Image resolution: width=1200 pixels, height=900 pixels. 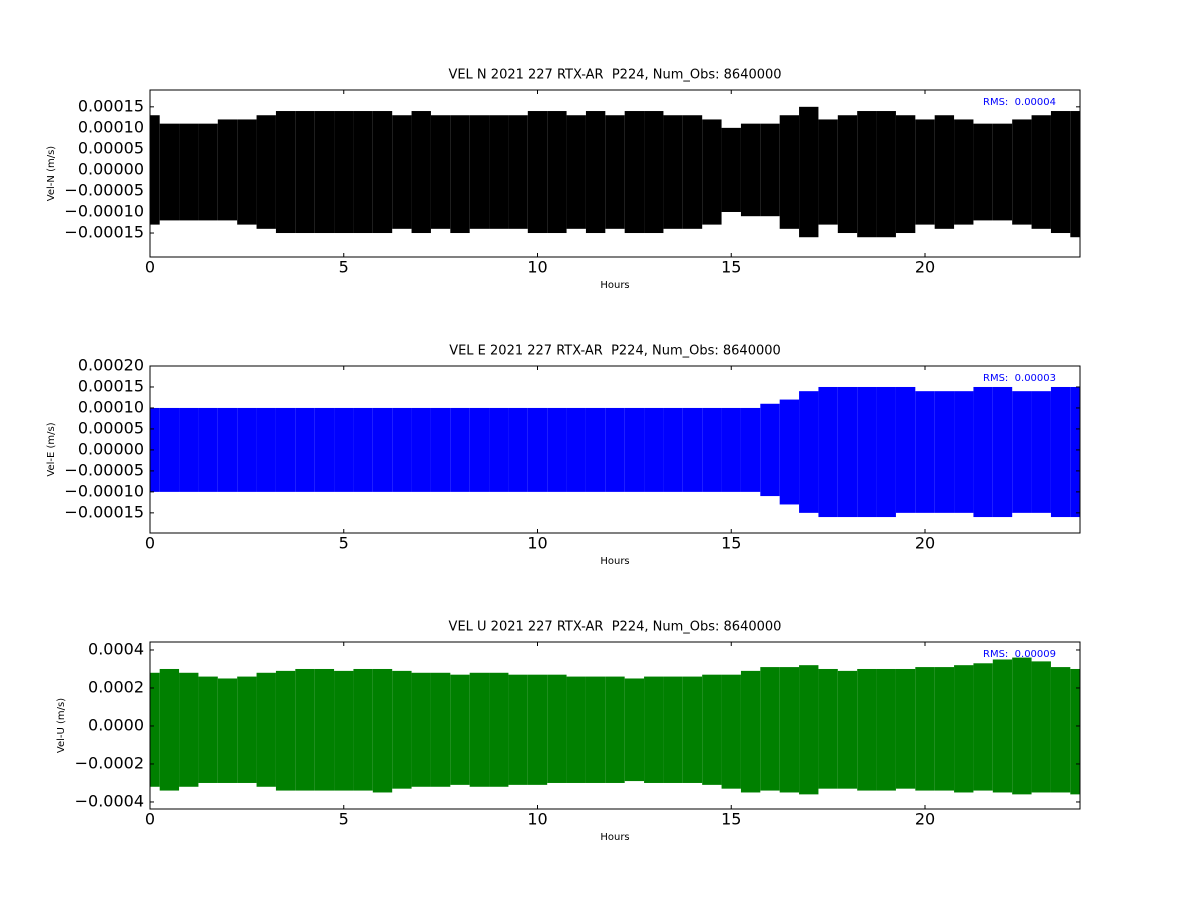 I want to click on y-axis-label: Vel-U (m/s), so click(x=61, y=725).